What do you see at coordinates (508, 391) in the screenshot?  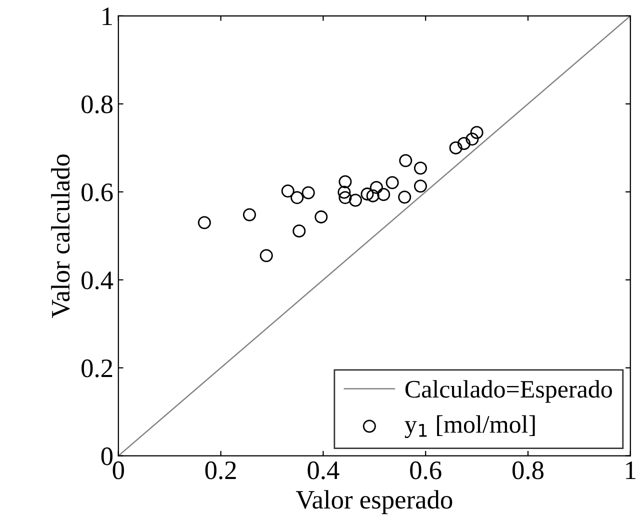 I see `legend-label: Calculado=Esperado` at bounding box center [508, 391].